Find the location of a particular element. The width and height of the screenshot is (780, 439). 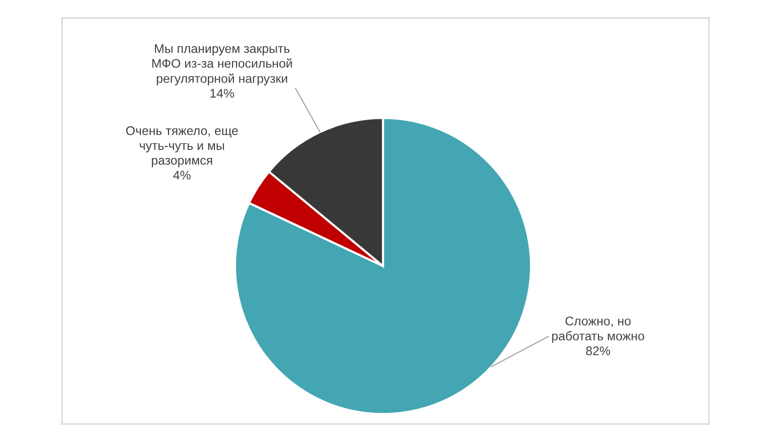

slice-label: Мы планируем закрыть МФО из-за непосильной регуляторной нагрузки is located at coordinates (222, 65).